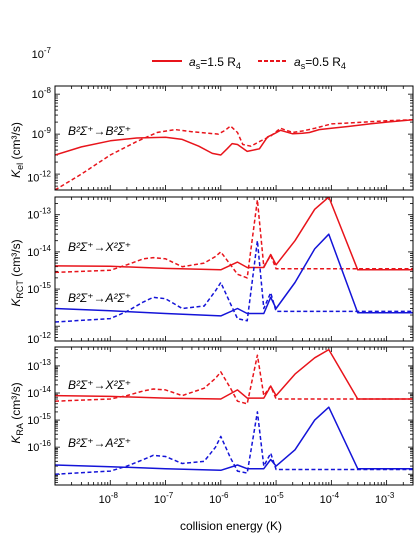 The width and height of the screenshot is (415, 542). I want to click on annotation-rct-x: B²Σ⁺→X²Σ⁺, so click(99, 247).